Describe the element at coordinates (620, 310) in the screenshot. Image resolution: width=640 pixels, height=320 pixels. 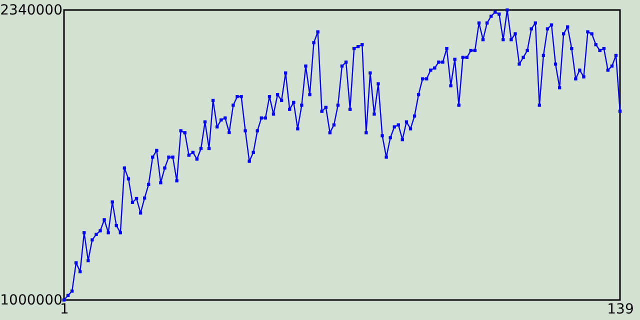
I see `x-tick-label: 139` at that location.